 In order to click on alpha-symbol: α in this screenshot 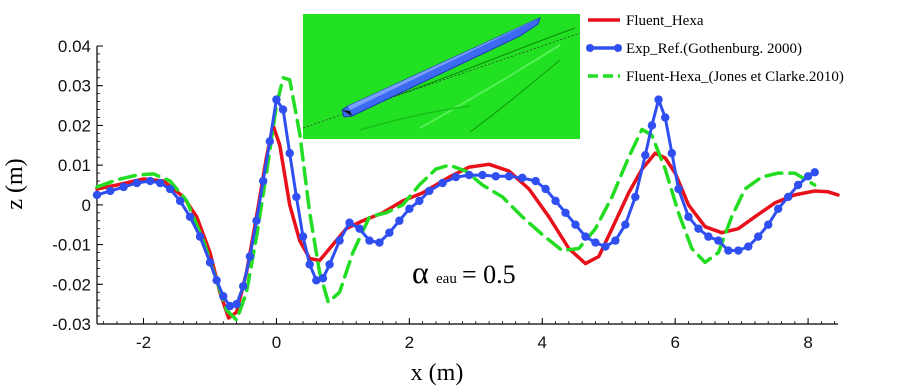, I will do `click(420, 272)`.